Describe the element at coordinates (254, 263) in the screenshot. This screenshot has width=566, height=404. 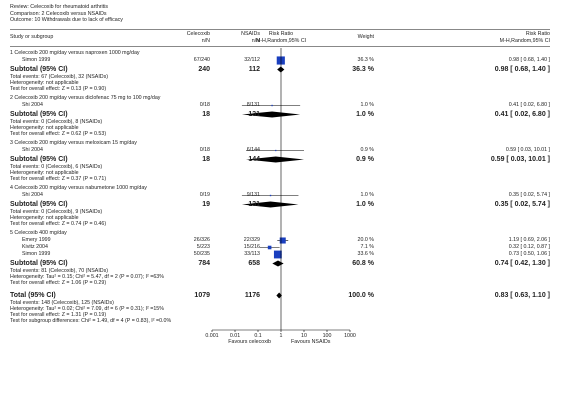
I see `subtotal-ctl-total: 658` at that location.